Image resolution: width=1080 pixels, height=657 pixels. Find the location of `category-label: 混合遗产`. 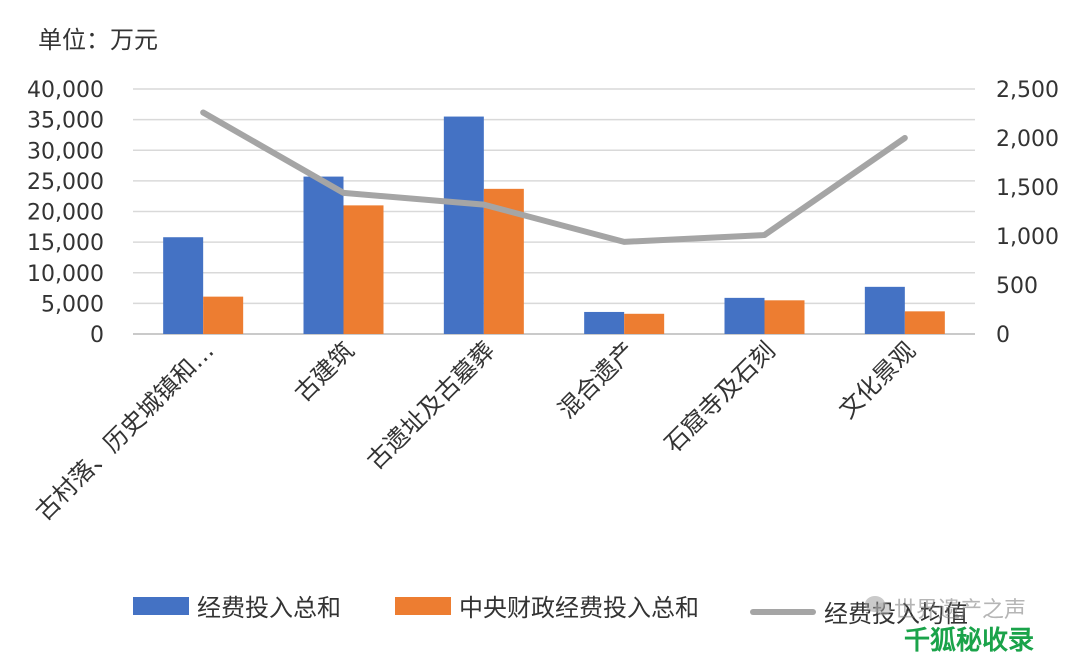

category-label: 混合遗产 is located at coordinates (597, 380).